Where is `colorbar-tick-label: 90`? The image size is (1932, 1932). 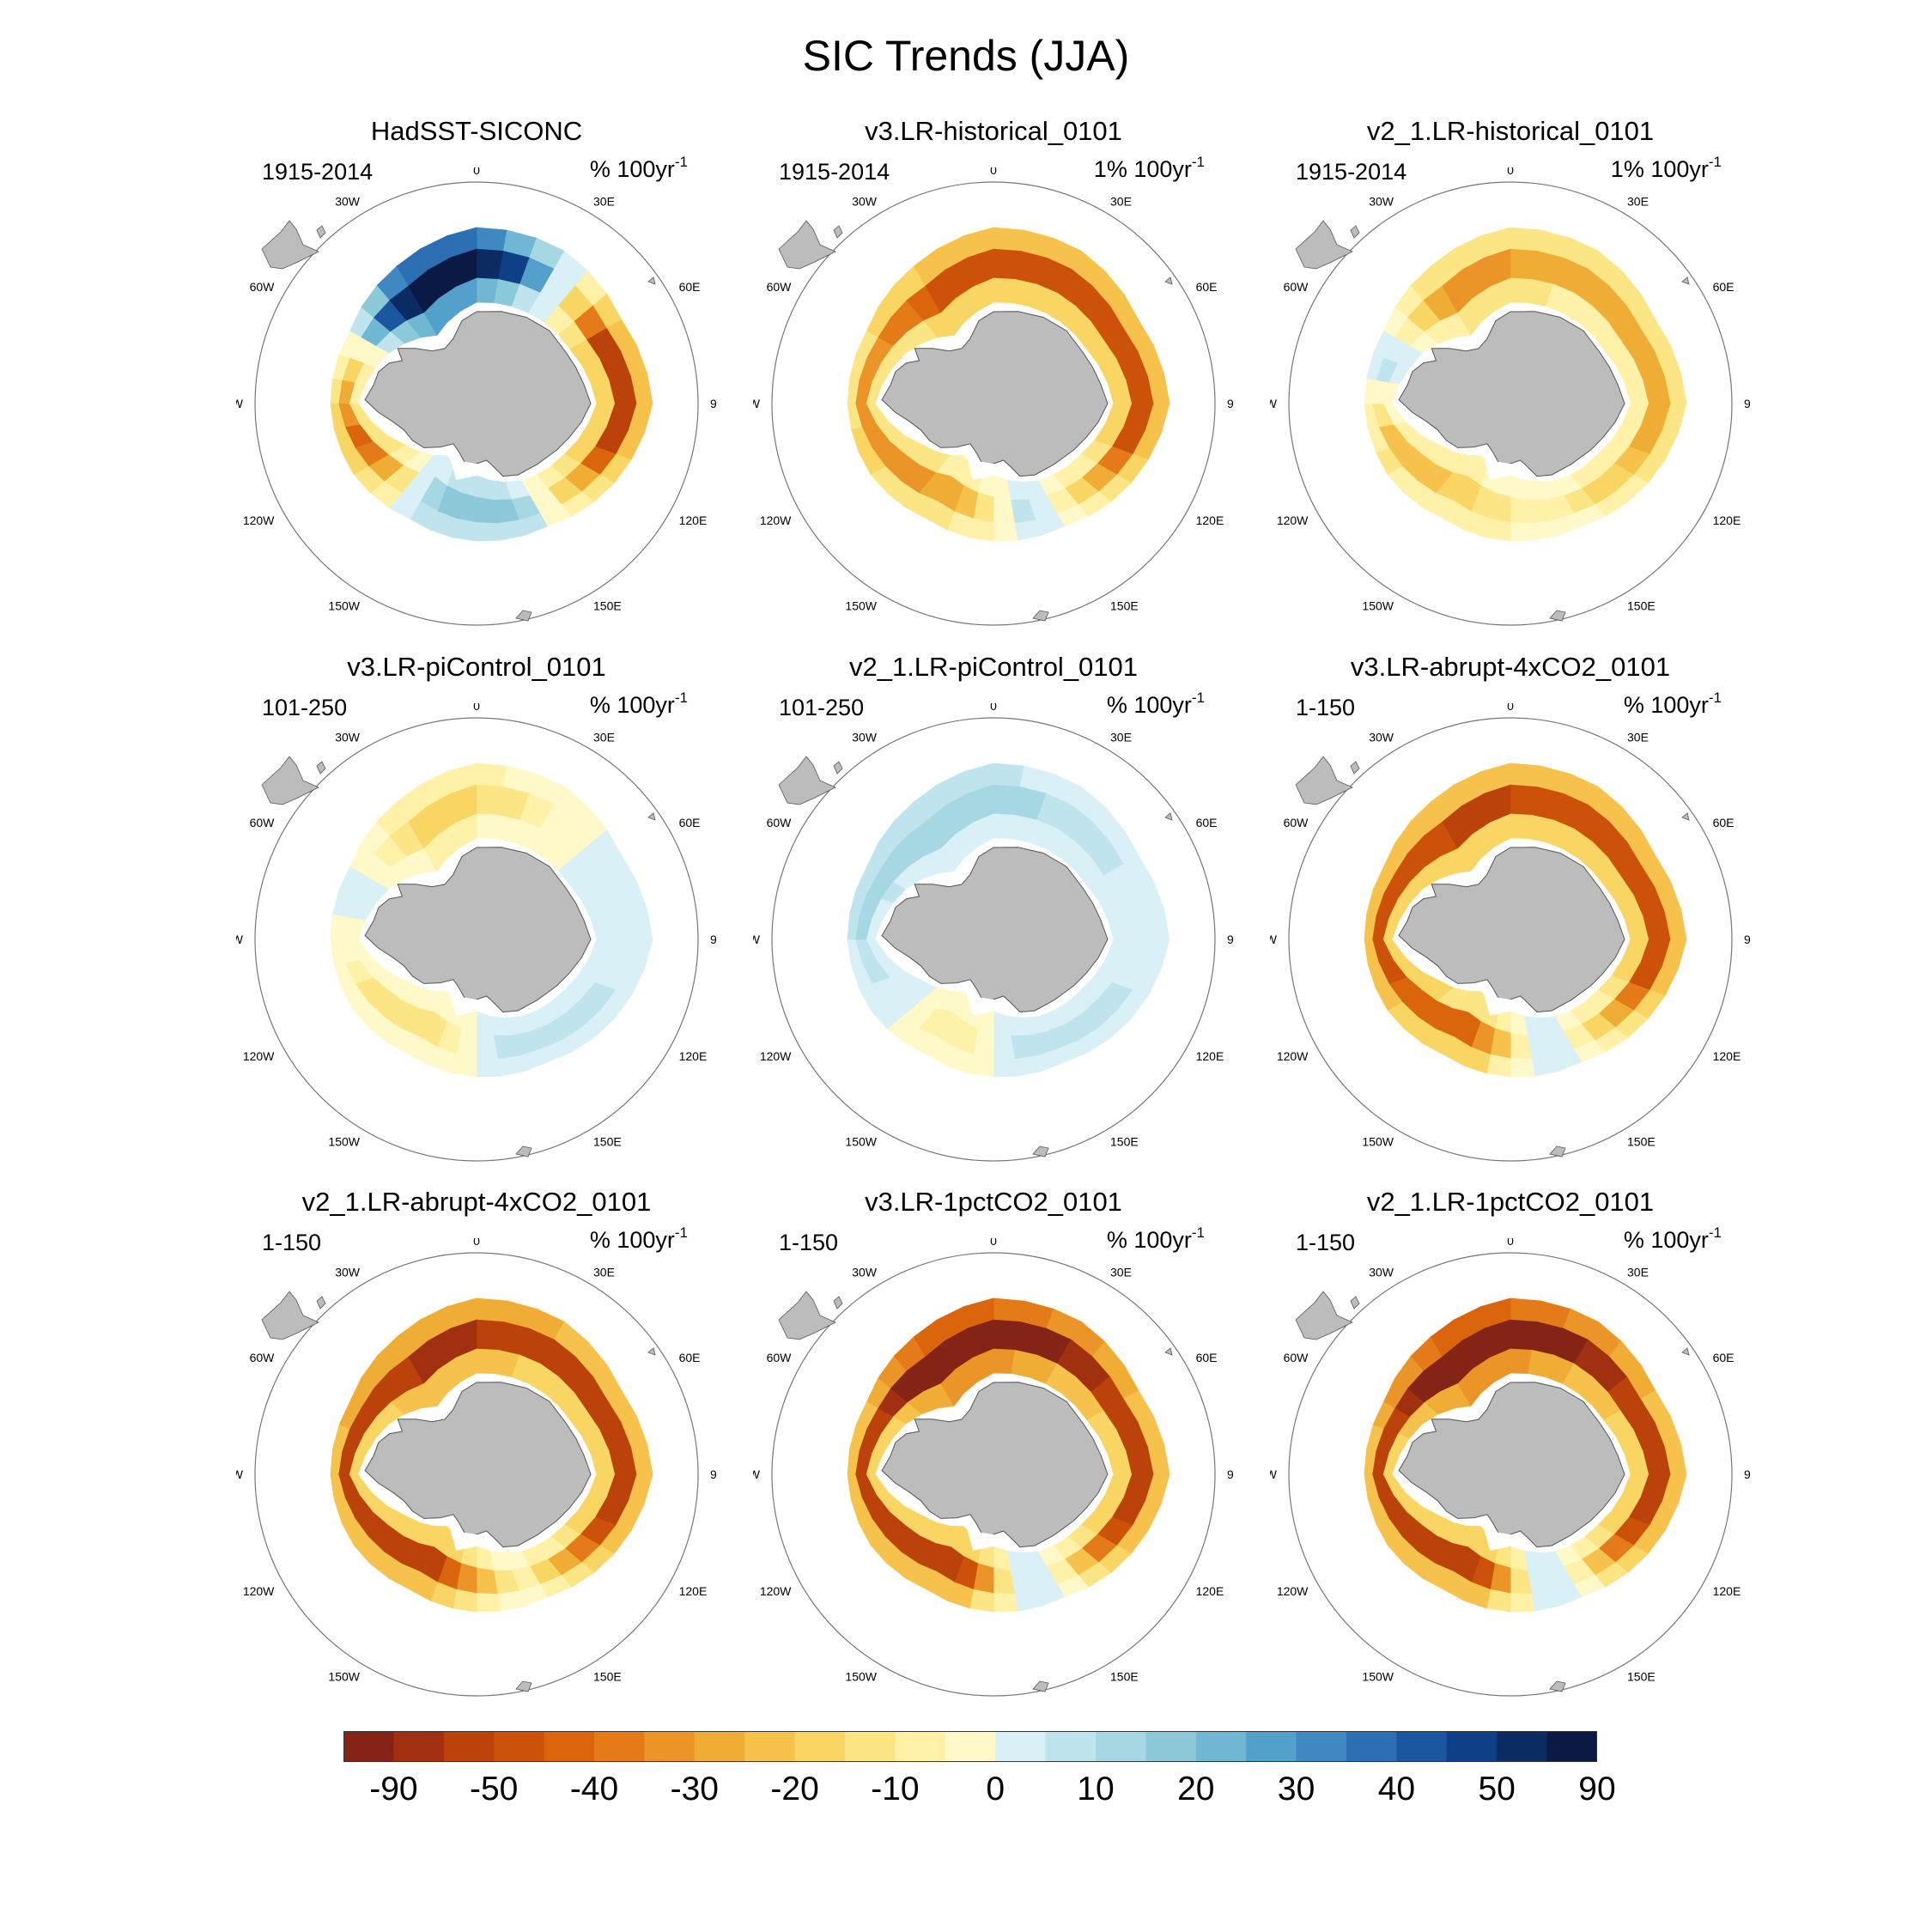
colorbar-tick-label: 90 is located at coordinates (1597, 1789).